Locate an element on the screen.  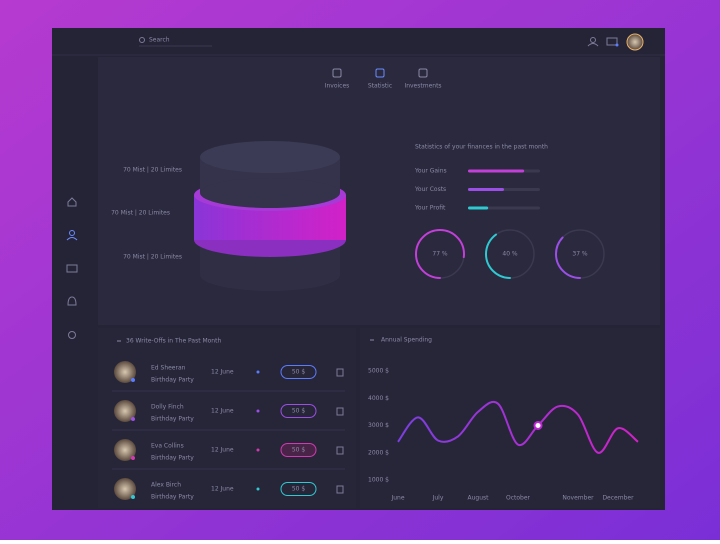
ring-label: 77 % is located at coordinates (440, 254).